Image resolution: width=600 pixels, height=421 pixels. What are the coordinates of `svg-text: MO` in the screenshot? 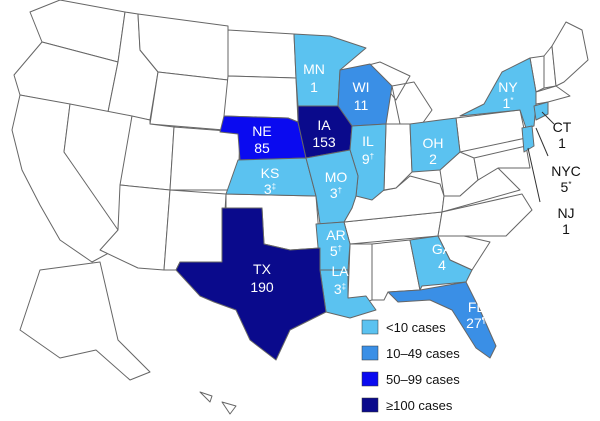 It's located at (336, 177).